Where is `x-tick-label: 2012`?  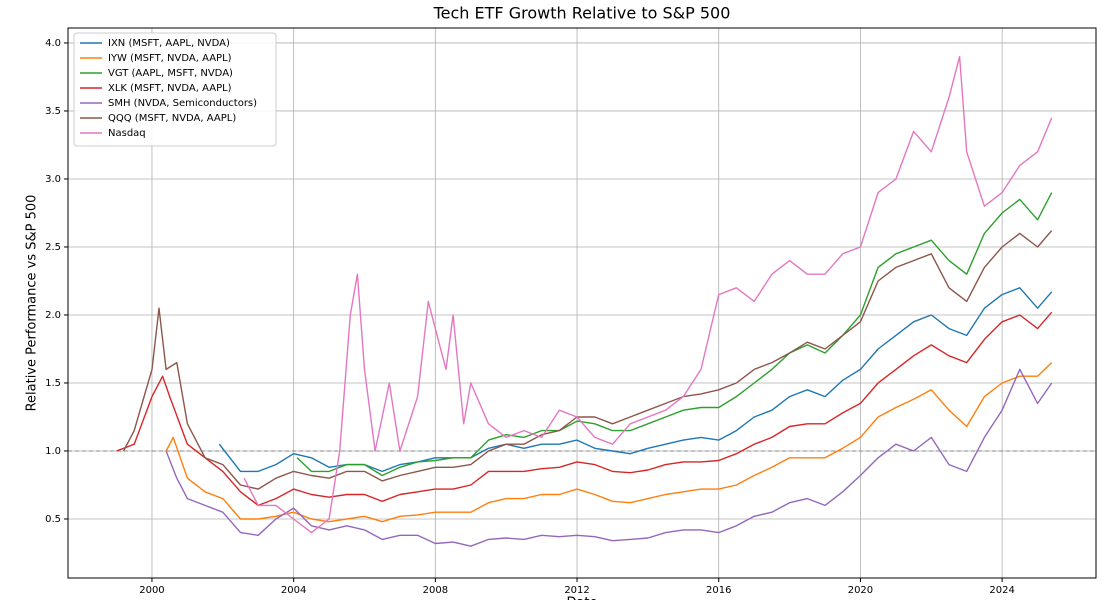
x-tick-label: 2012 is located at coordinates (576, 590).